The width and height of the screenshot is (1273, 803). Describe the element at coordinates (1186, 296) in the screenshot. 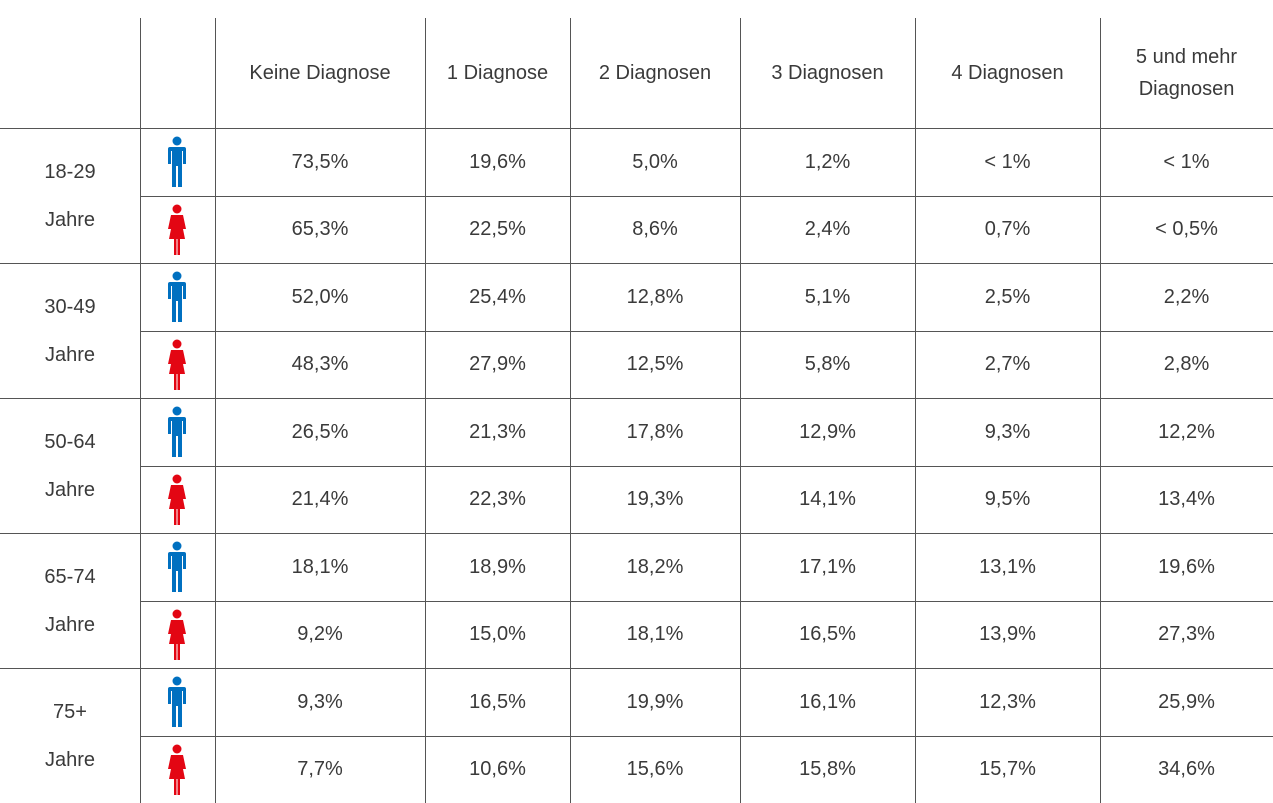

I see `value-cell: 2,2%` at that location.